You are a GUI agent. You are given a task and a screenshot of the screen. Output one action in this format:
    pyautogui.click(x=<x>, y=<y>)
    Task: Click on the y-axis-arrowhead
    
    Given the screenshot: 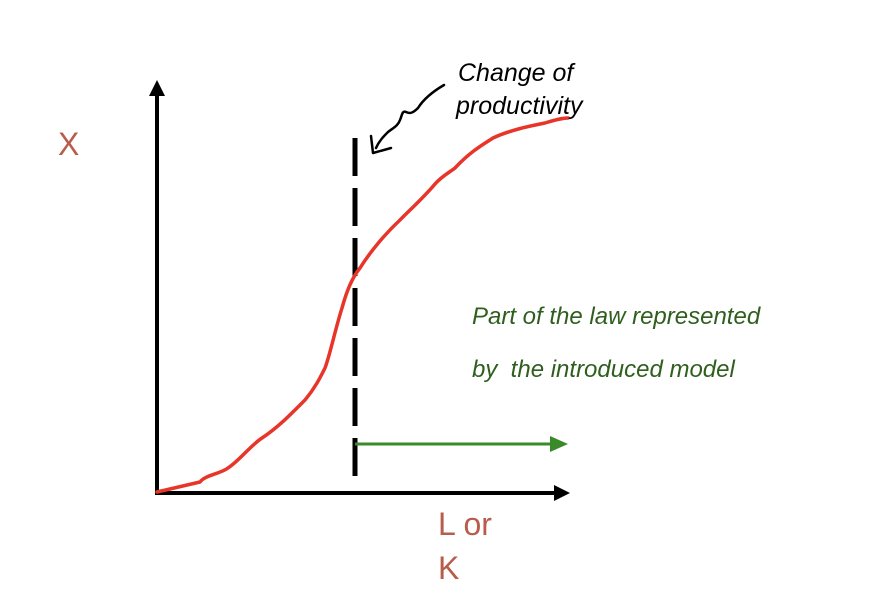 What is the action you would take?
    pyautogui.click(x=157, y=88)
    